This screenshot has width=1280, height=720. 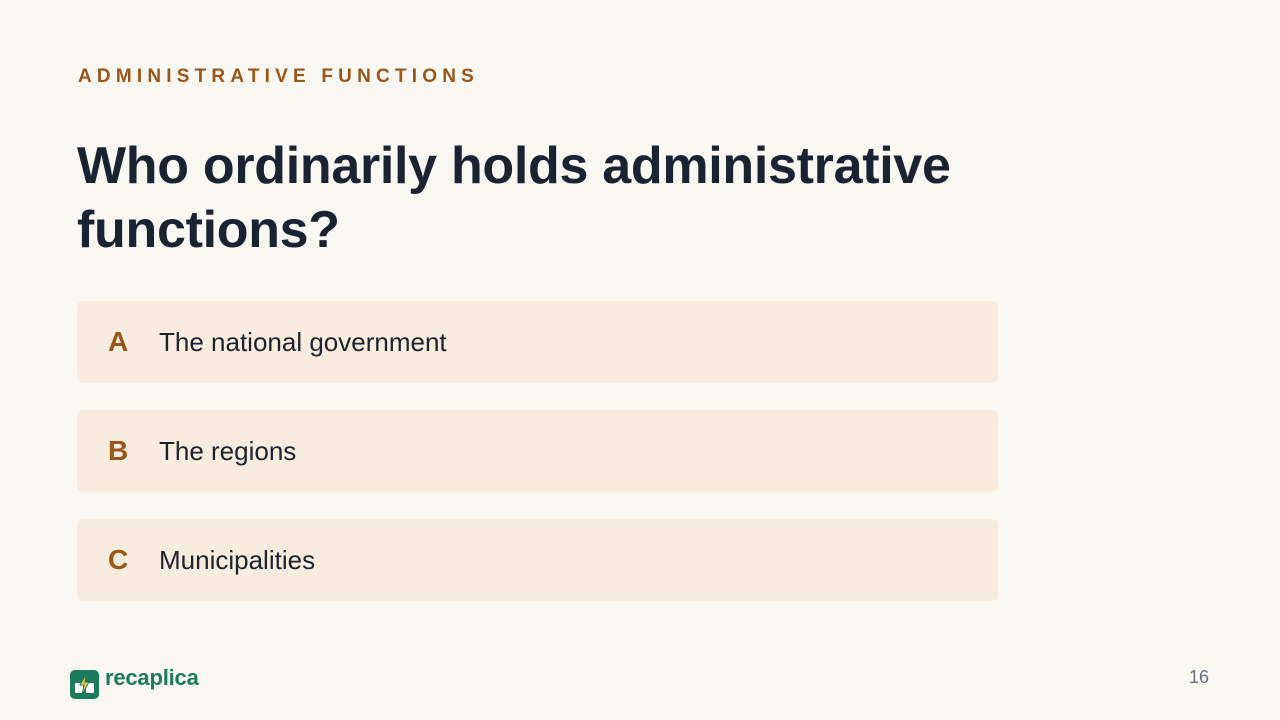 What do you see at coordinates (237, 559) in the screenshot?
I see `option-text: Municipalities` at bounding box center [237, 559].